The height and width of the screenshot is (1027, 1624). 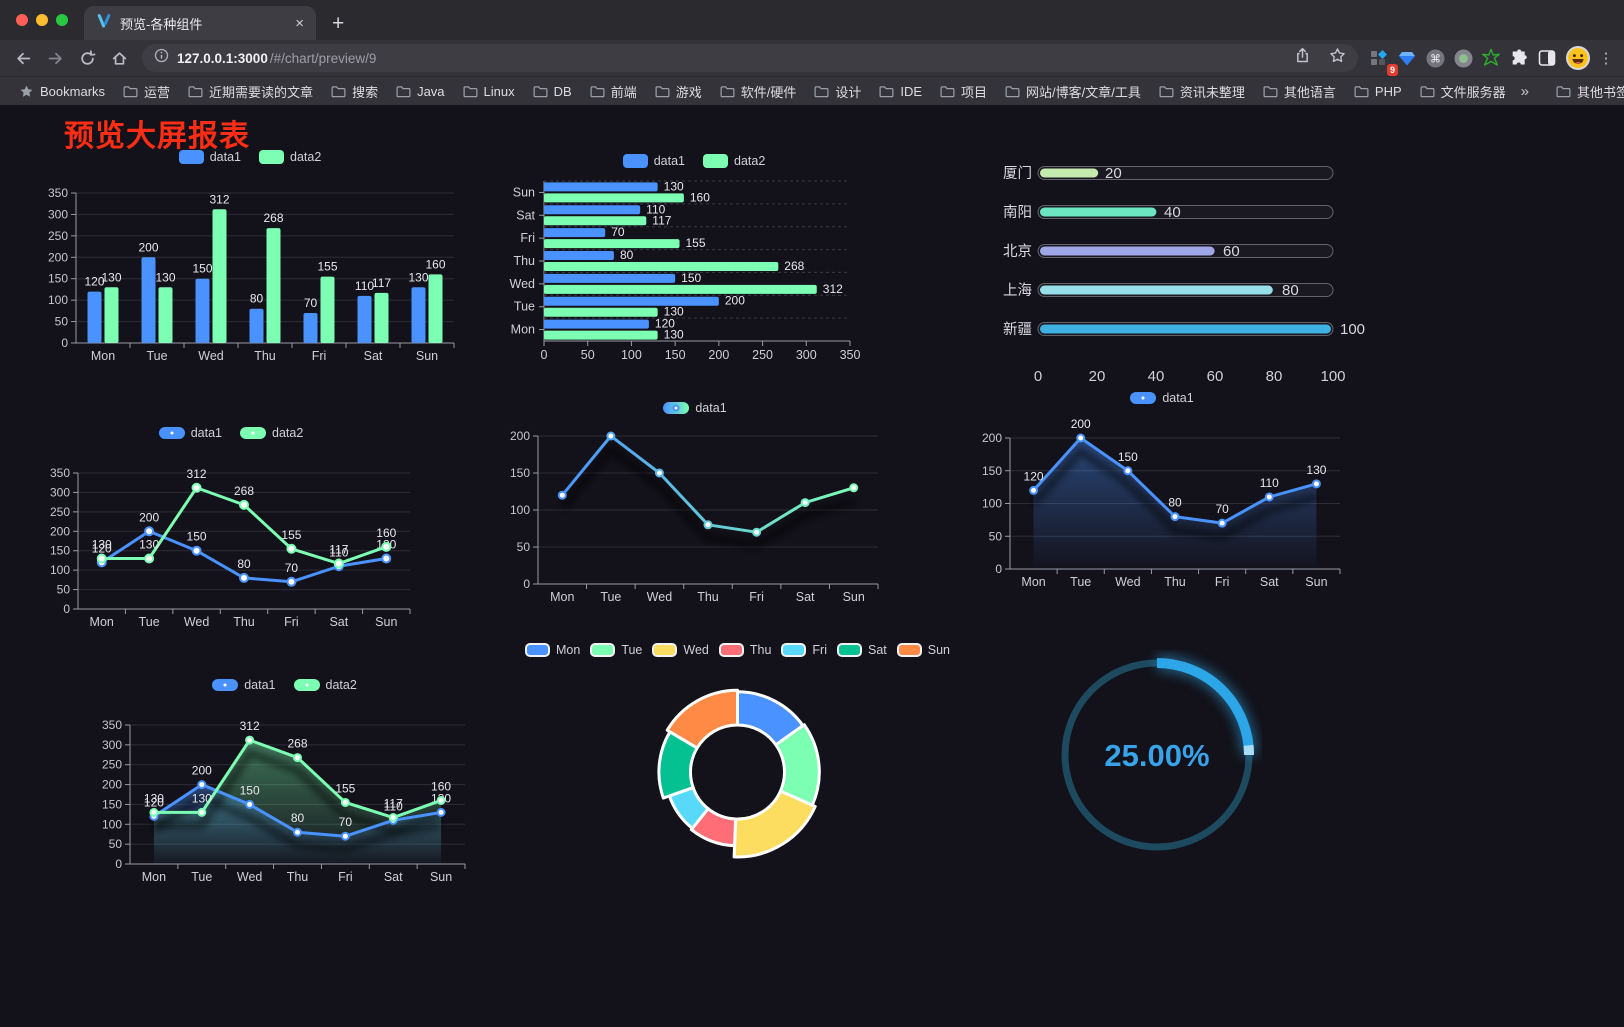 What do you see at coordinates (338, 23) in the screenshot?
I see `new-tab-button: +` at bounding box center [338, 23].